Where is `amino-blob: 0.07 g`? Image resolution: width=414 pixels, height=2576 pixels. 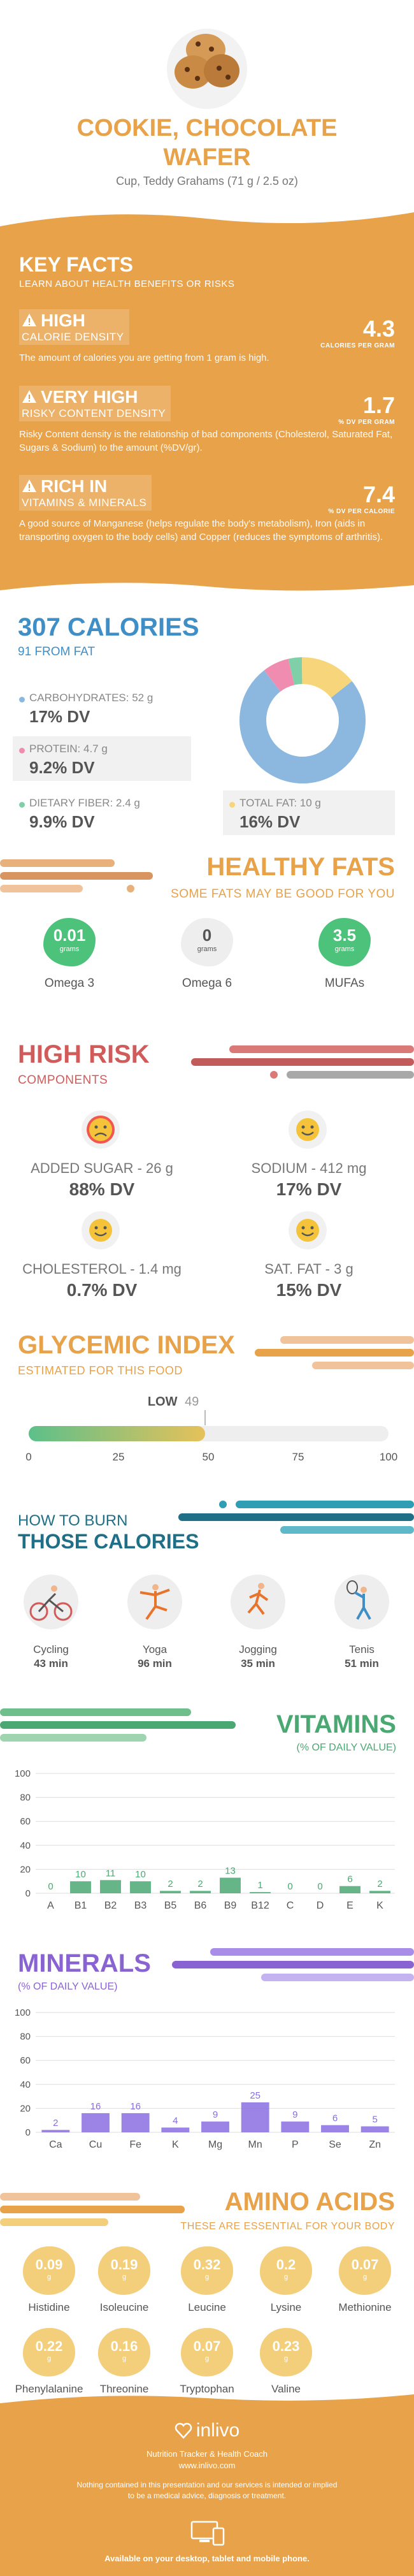
amino-blob: 0.07 g is located at coordinates (365, 2270).